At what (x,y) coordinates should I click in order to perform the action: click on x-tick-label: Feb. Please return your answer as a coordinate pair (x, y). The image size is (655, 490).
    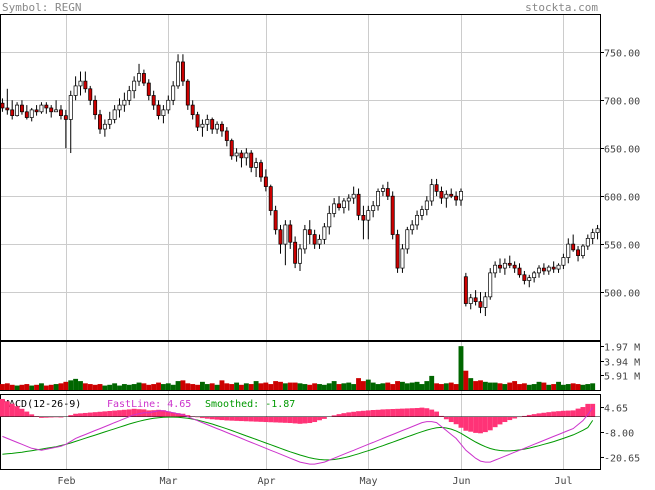
    Looking at the image, I should click on (66, 481).